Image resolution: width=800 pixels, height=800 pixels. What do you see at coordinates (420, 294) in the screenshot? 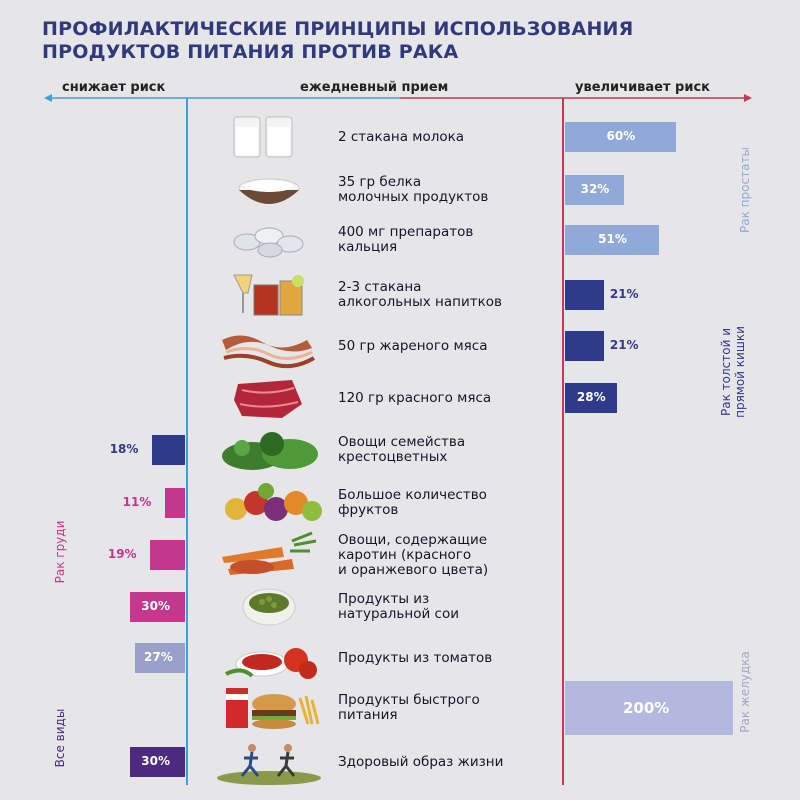
I see `row-label: 2-3 стакана алкогольных напитков` at bounding box center [420, 294].